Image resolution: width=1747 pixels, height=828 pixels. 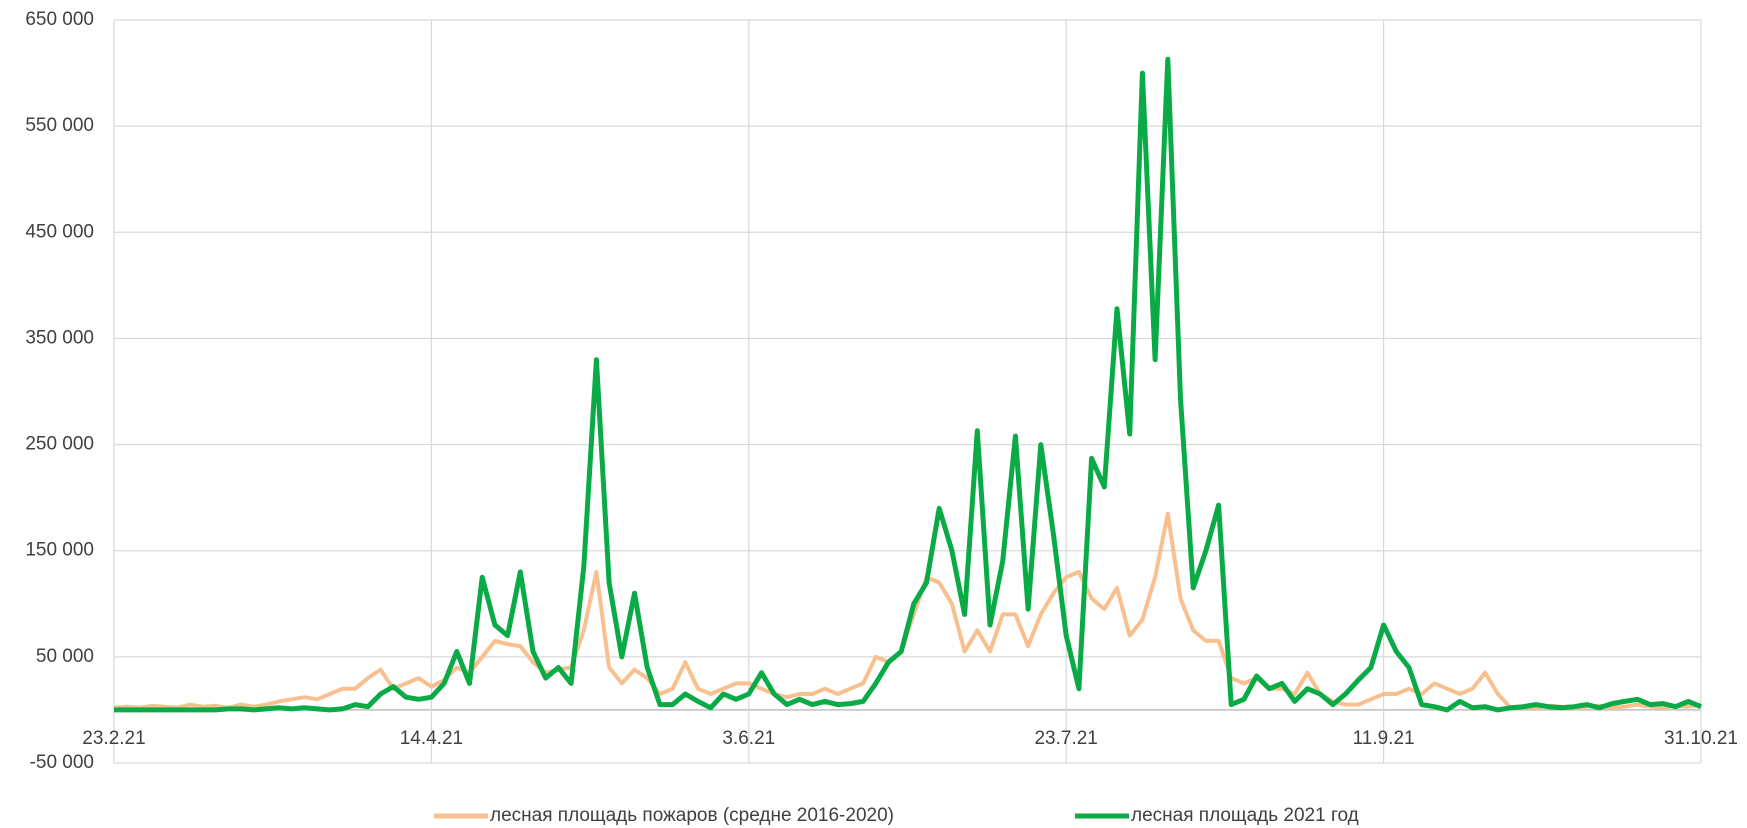 What do you see at coordinates (113, 738) in the screenshot?
I see `x-tick-label: 23.2.21` at bounding box center [113, 738].